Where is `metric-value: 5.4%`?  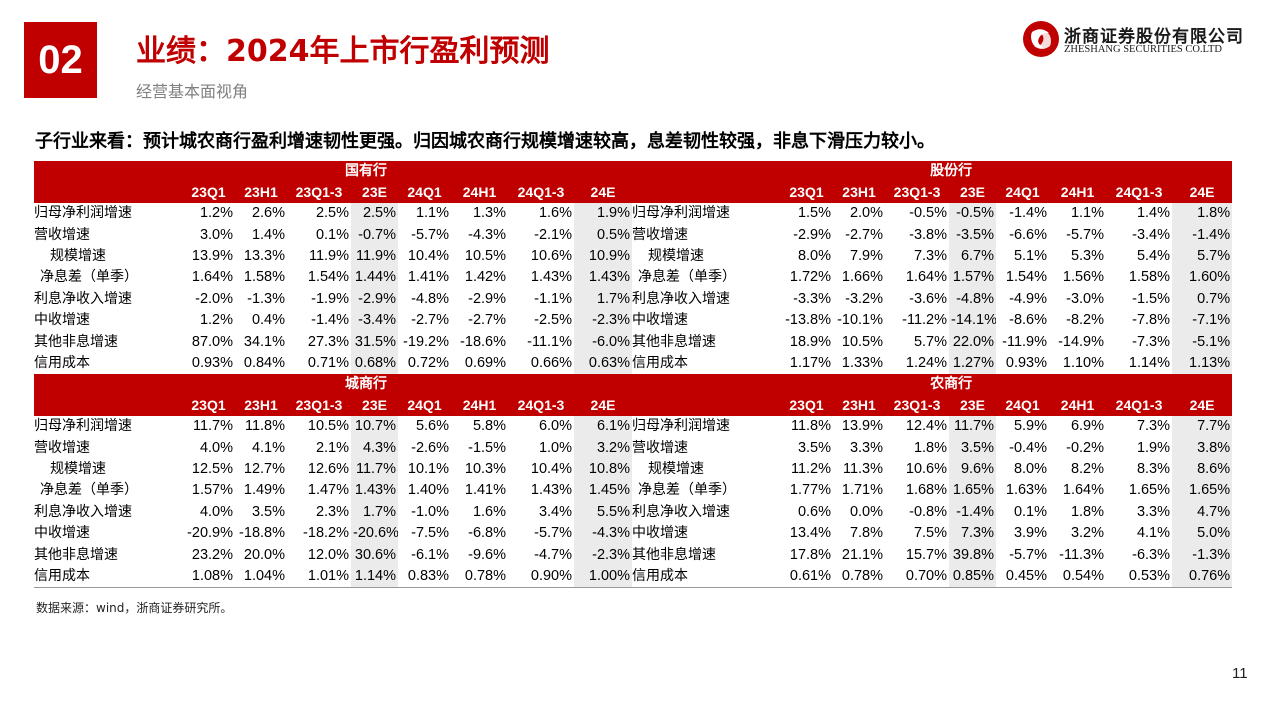
metric-value: 5.4% is located at coordinates (1153, 255).